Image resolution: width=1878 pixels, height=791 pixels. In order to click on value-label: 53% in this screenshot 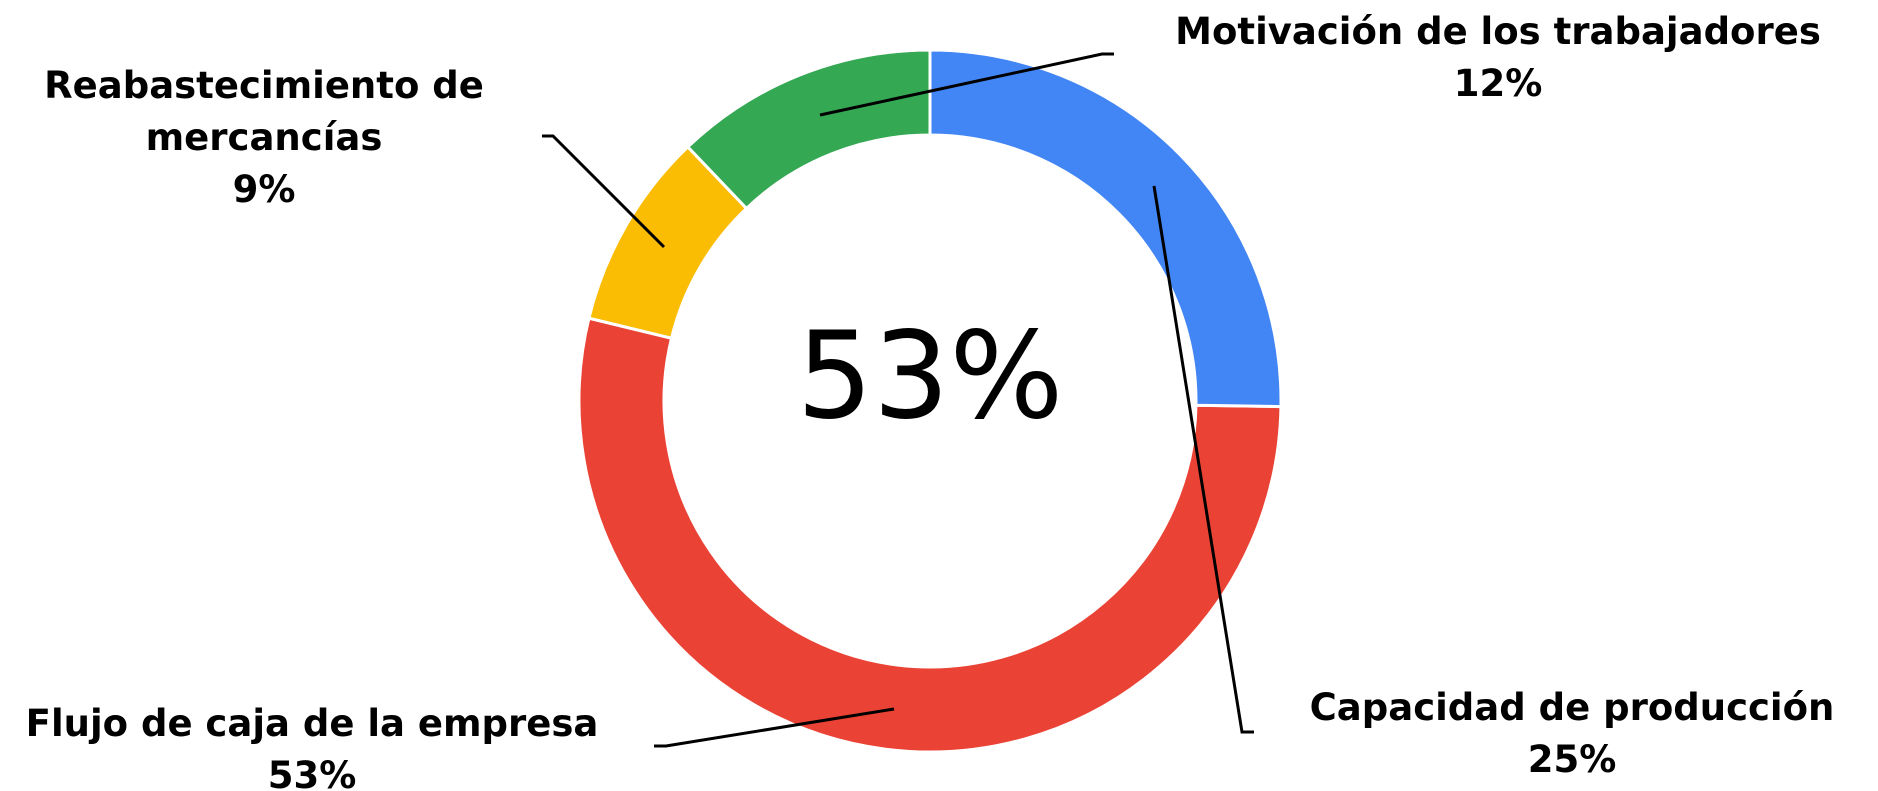, I will do `click(312, 772)`.